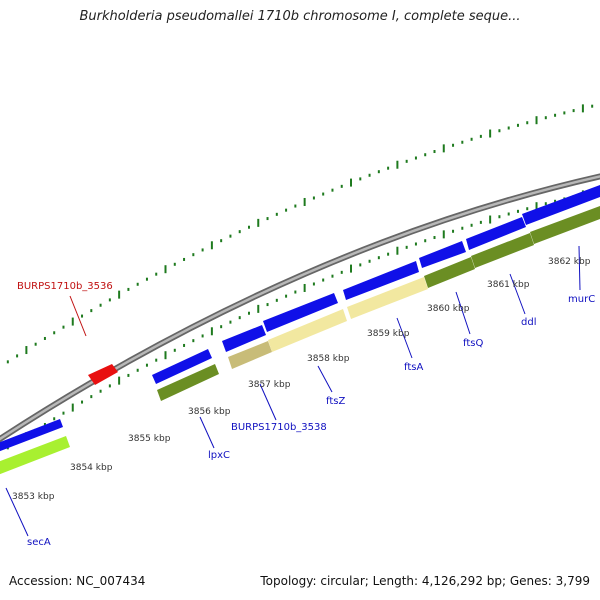  I want to click on accession-text: Accession: NC_007434, so click(77, 581).